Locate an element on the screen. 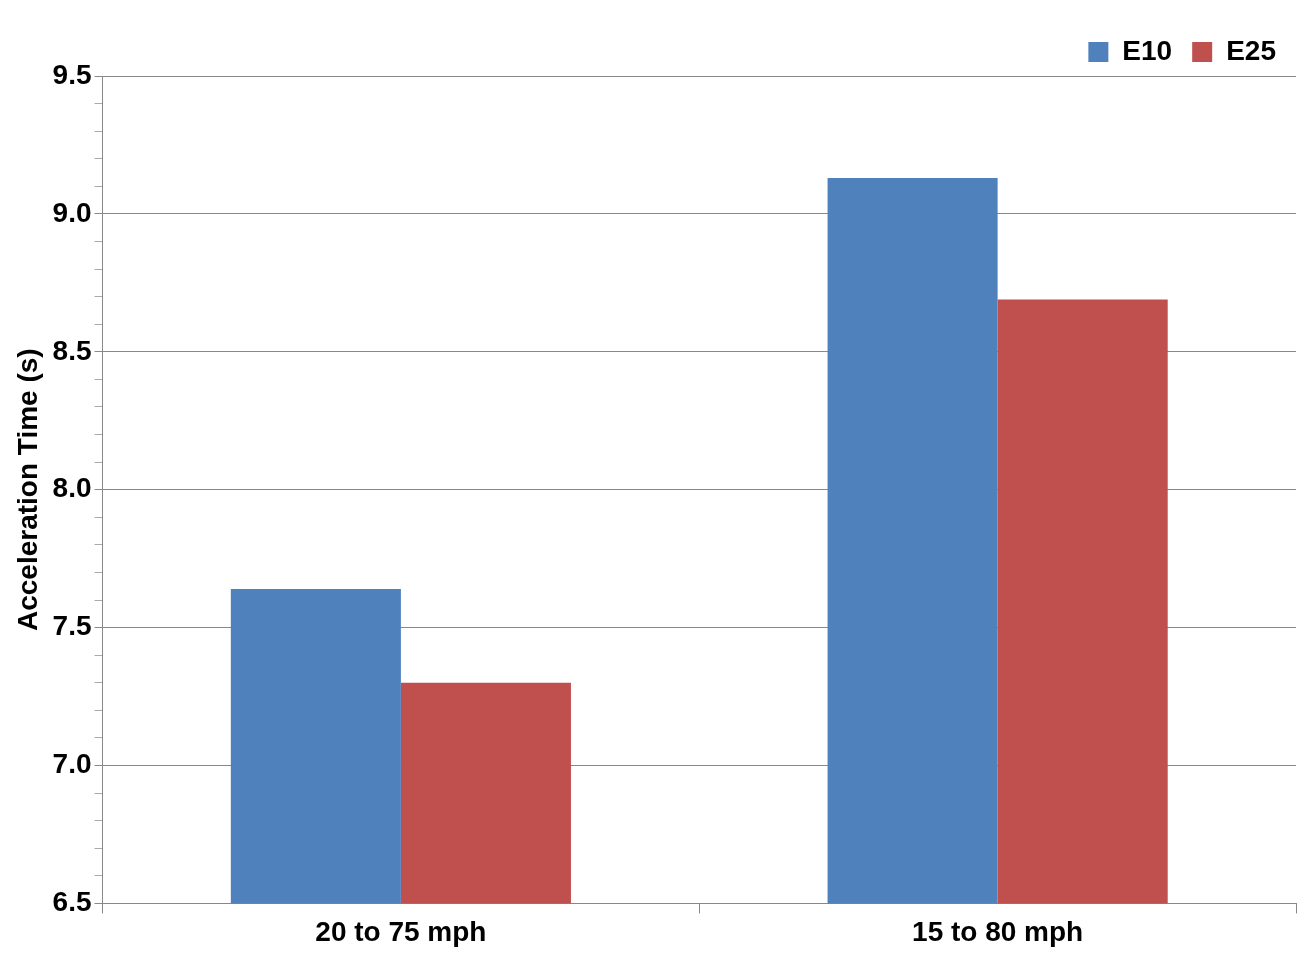 This screenshot has height=960, width=1311. x-tick-label: 15 to 80 mph is located at coordinates (998, 931).